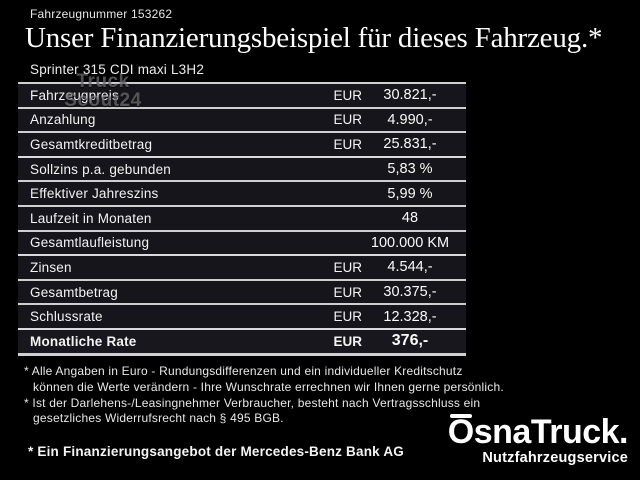 Image resolution: width=640 pixels, height=480 pixels. Describe the element at coordinates (74, 95) in the screenshot. I see `row-label: Fahrzeugpreis` at that location.